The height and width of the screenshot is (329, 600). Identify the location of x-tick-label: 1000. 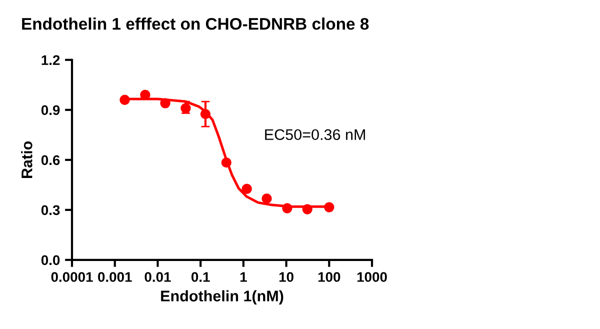
(372, 277).